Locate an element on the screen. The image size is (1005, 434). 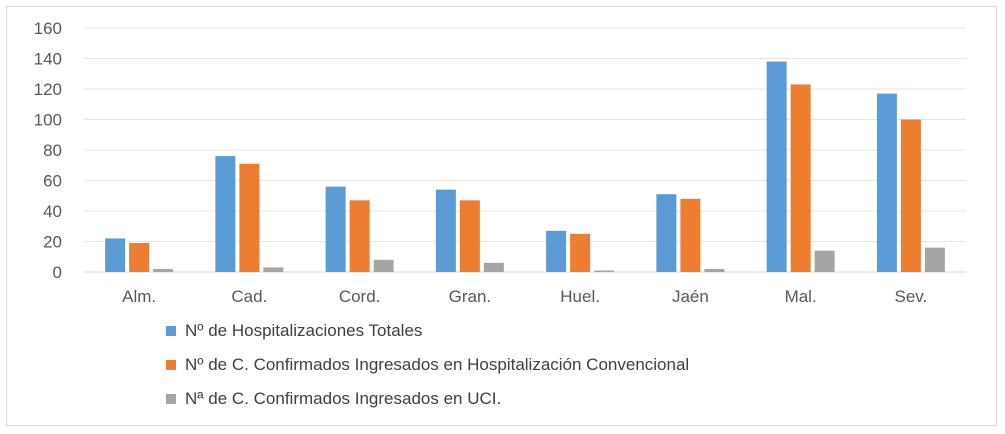
y-tick-label: 160 is located at coordinates (48, 28).